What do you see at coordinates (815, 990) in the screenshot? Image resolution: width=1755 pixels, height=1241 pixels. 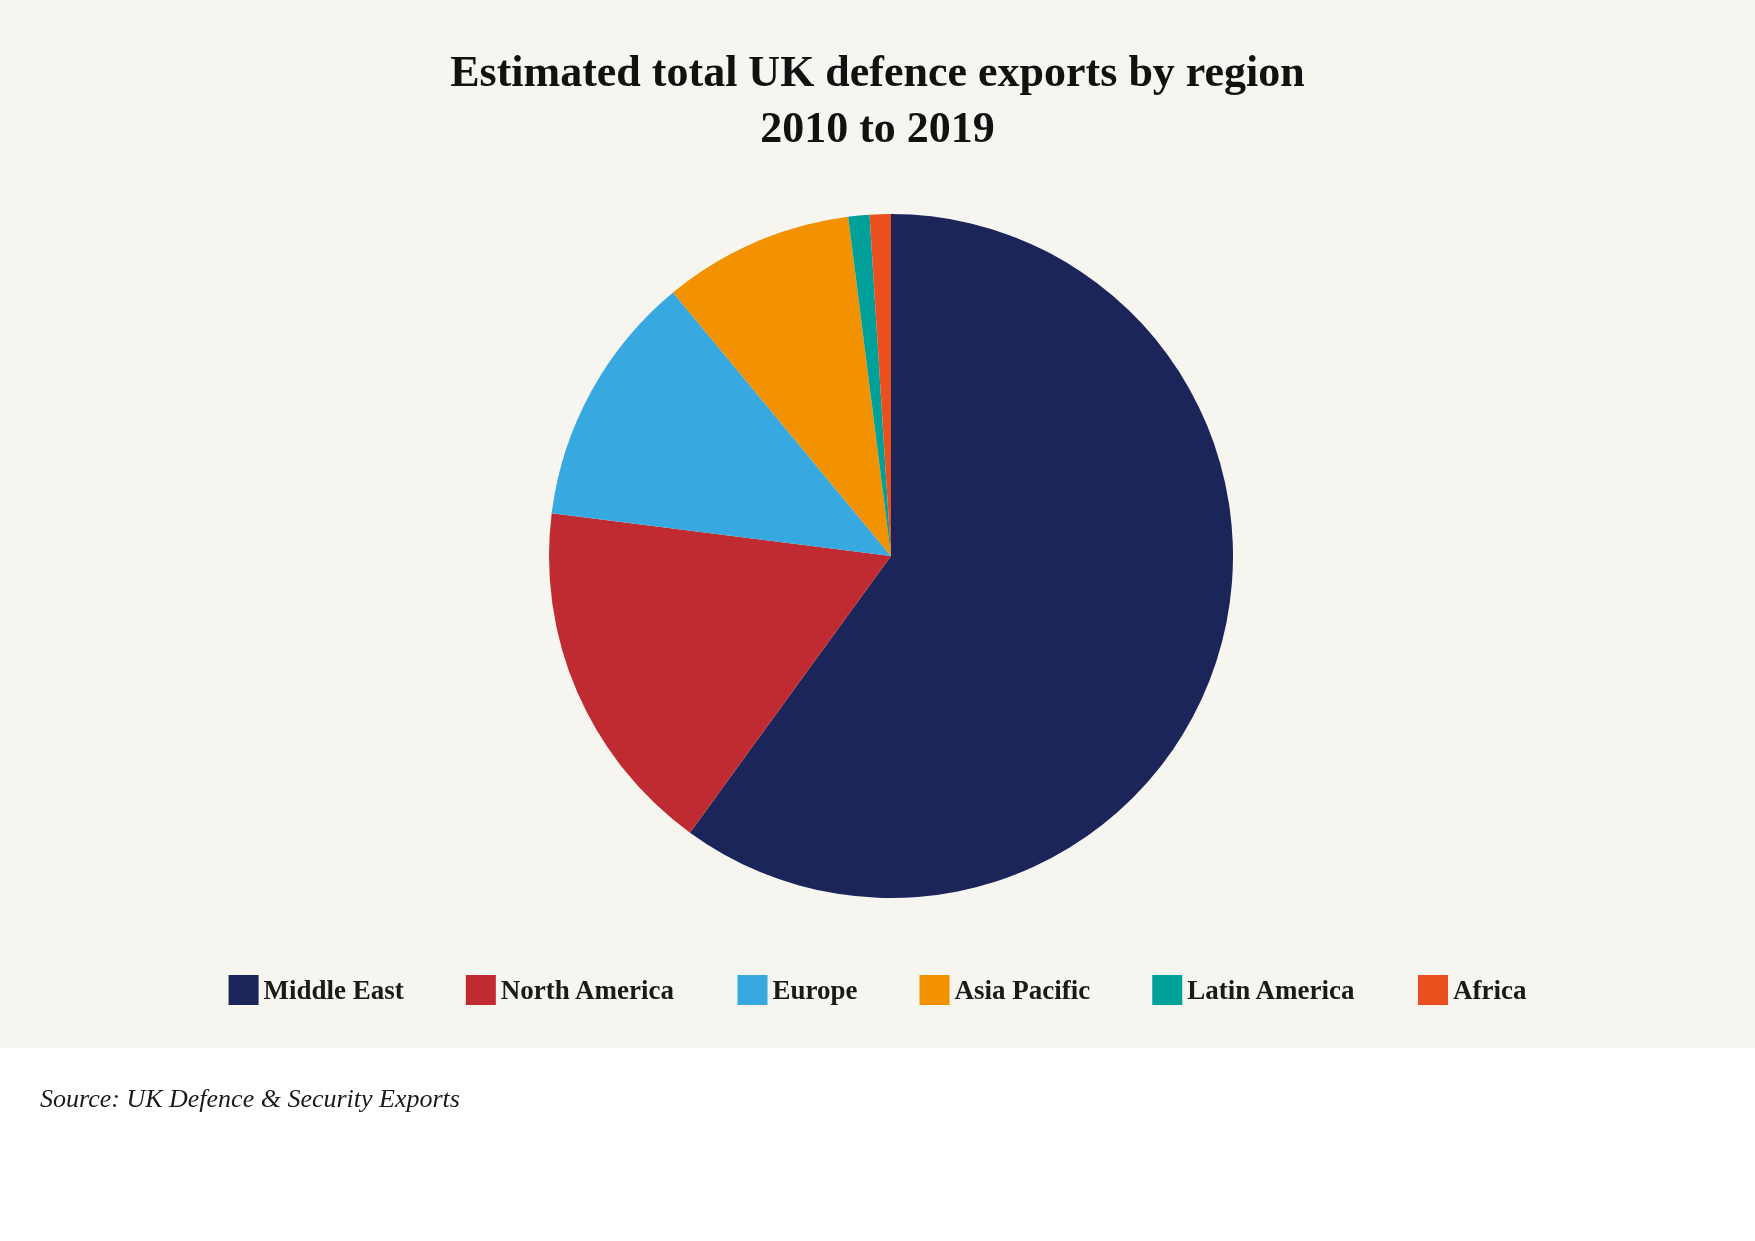 I see `legend-label: Europe` at bounding box center [815, 990].